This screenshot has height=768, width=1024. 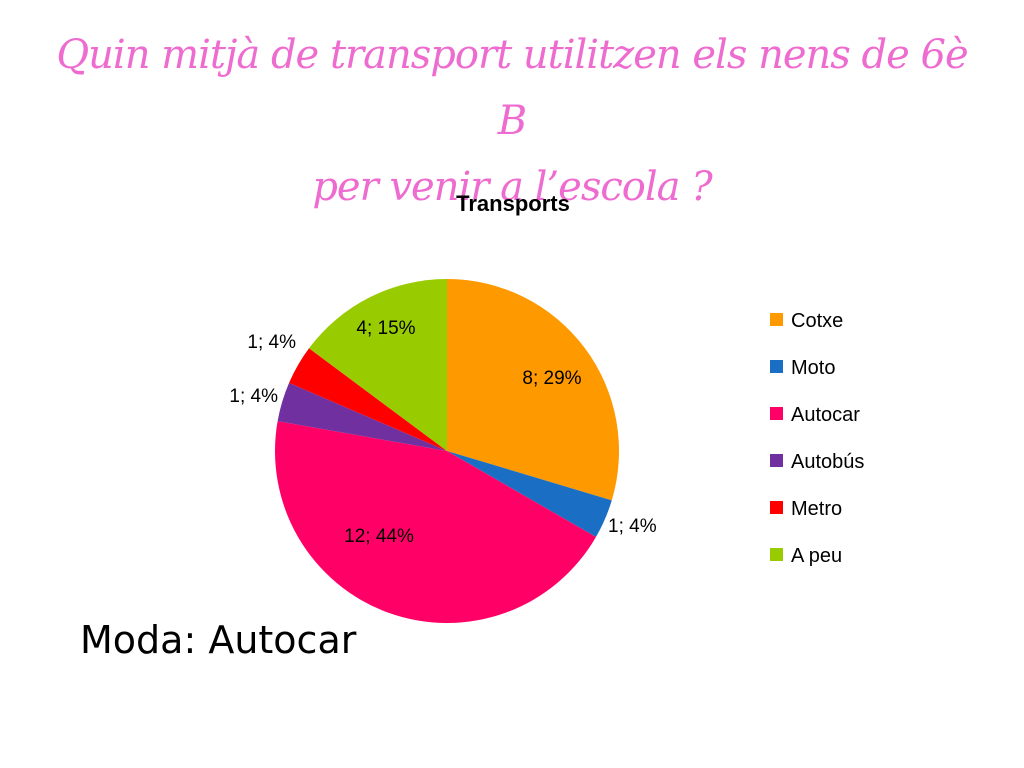 I want to click on legend-label-a-peu: A peu, so click(x=816, y=556).